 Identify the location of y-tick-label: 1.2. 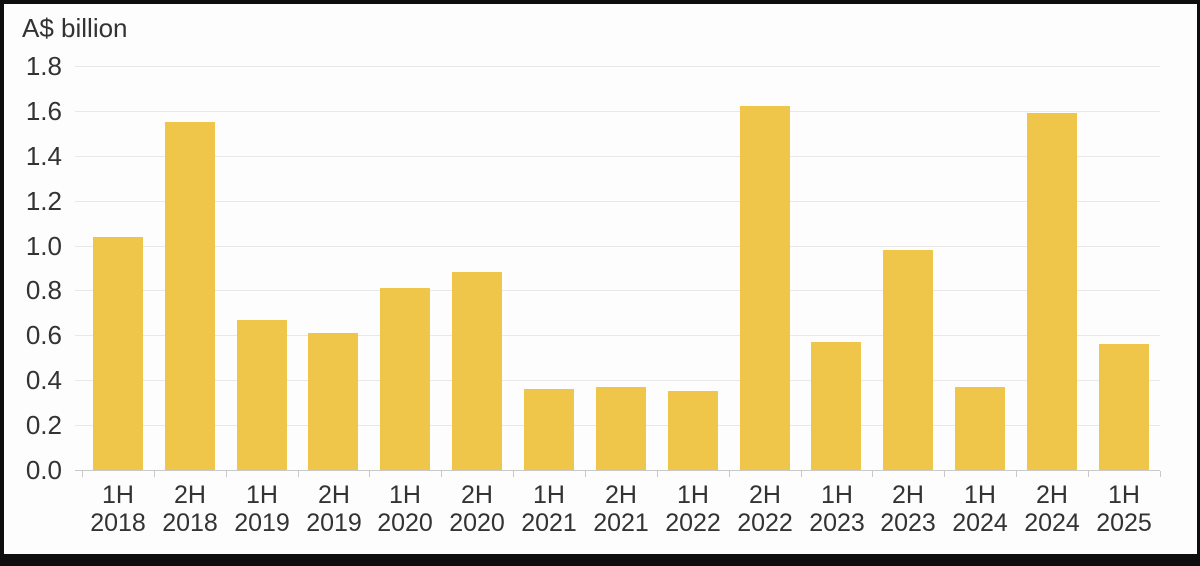
(43, 201).